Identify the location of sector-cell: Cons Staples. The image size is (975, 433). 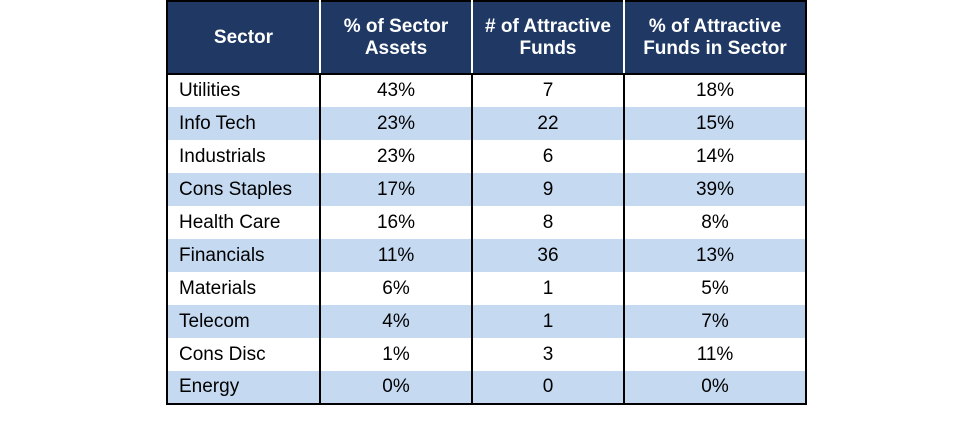
(243, 189).